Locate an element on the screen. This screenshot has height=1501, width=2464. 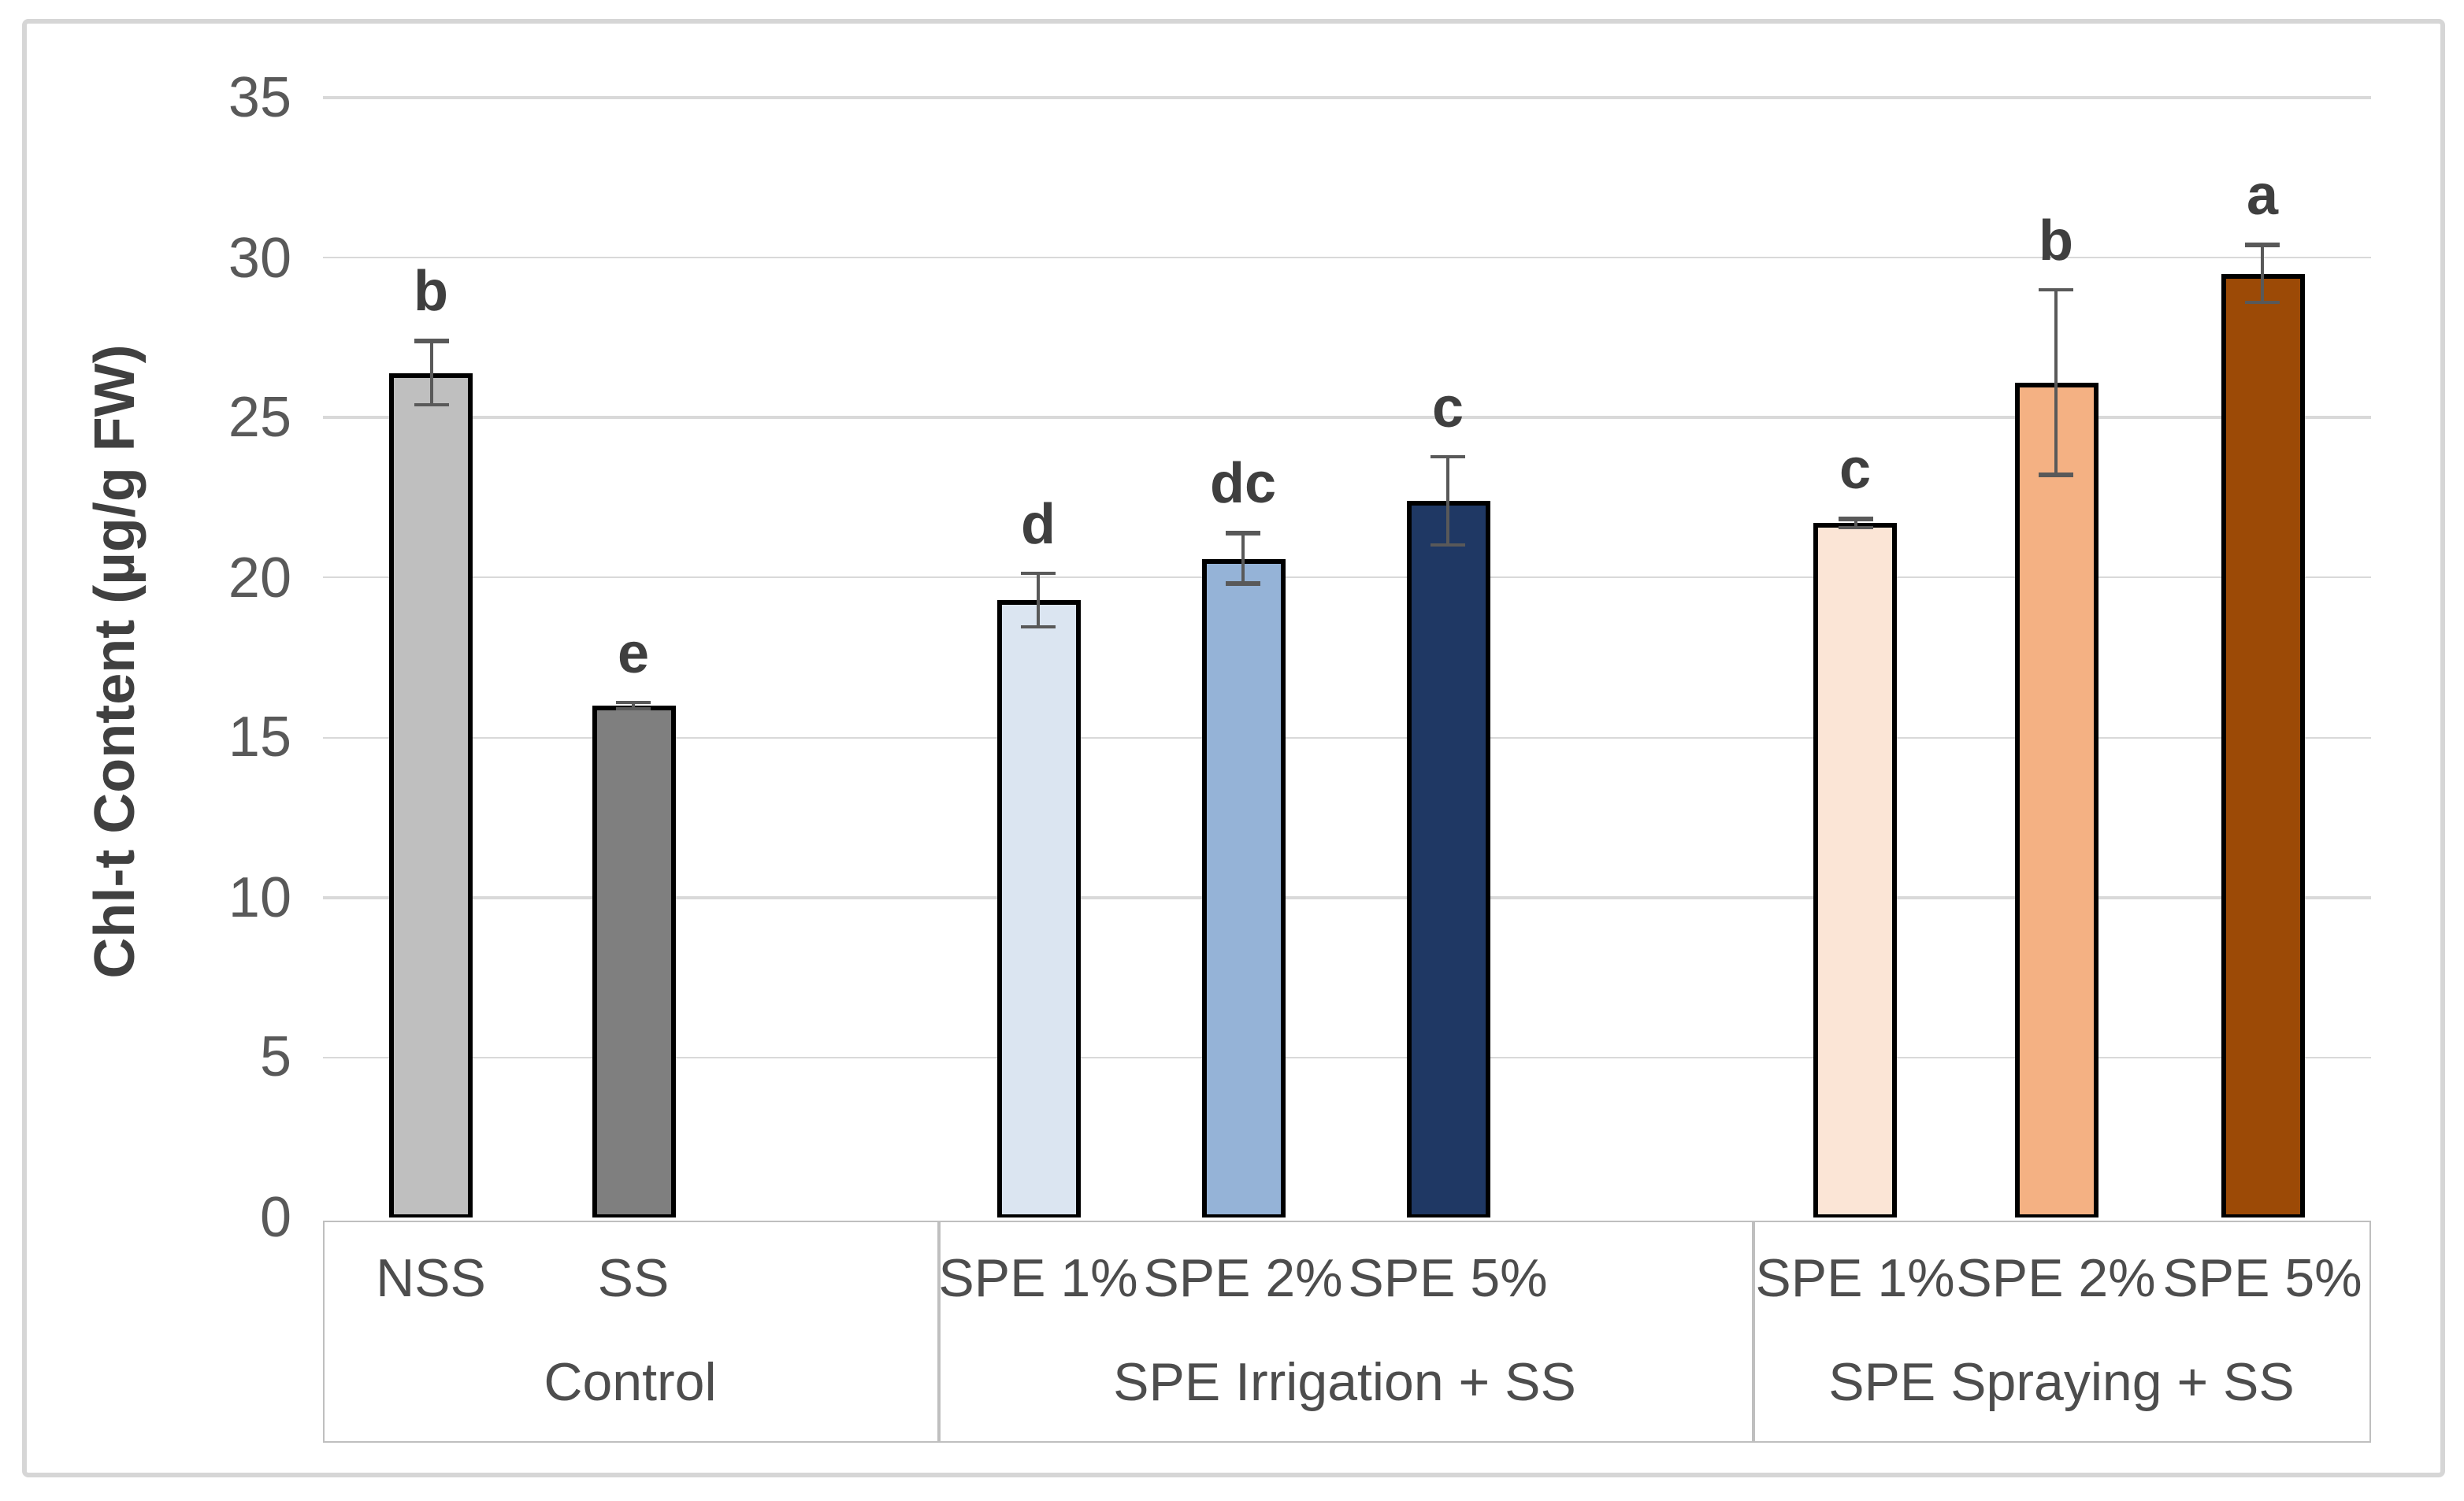
bar-spe-spraying-ss-spe-2- is located at coordinates (2056, 799).